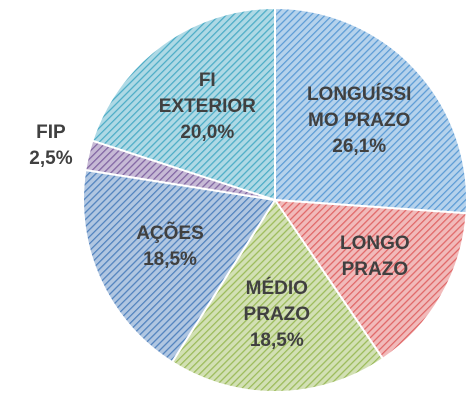 Image resolution: width=471 pixels, height=409 pixels. I want to click on slice-label: LONGO PRAZO, so click(375, 257).